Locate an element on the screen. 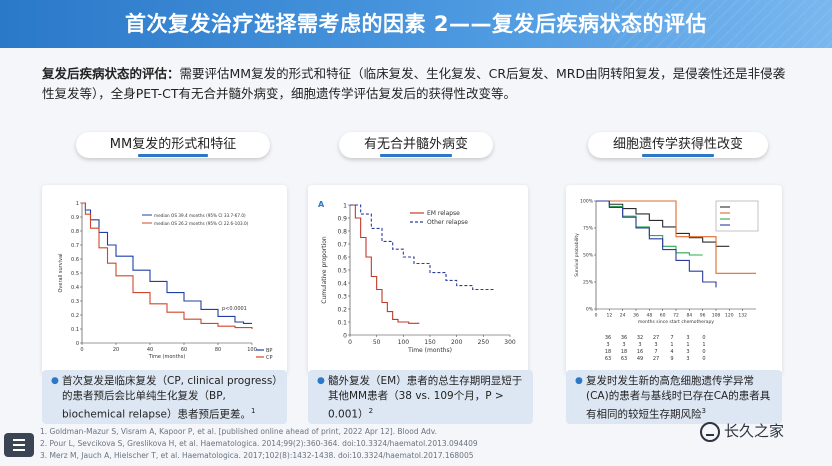  y-tick-label: 0 is located at coordinates (345, 335).